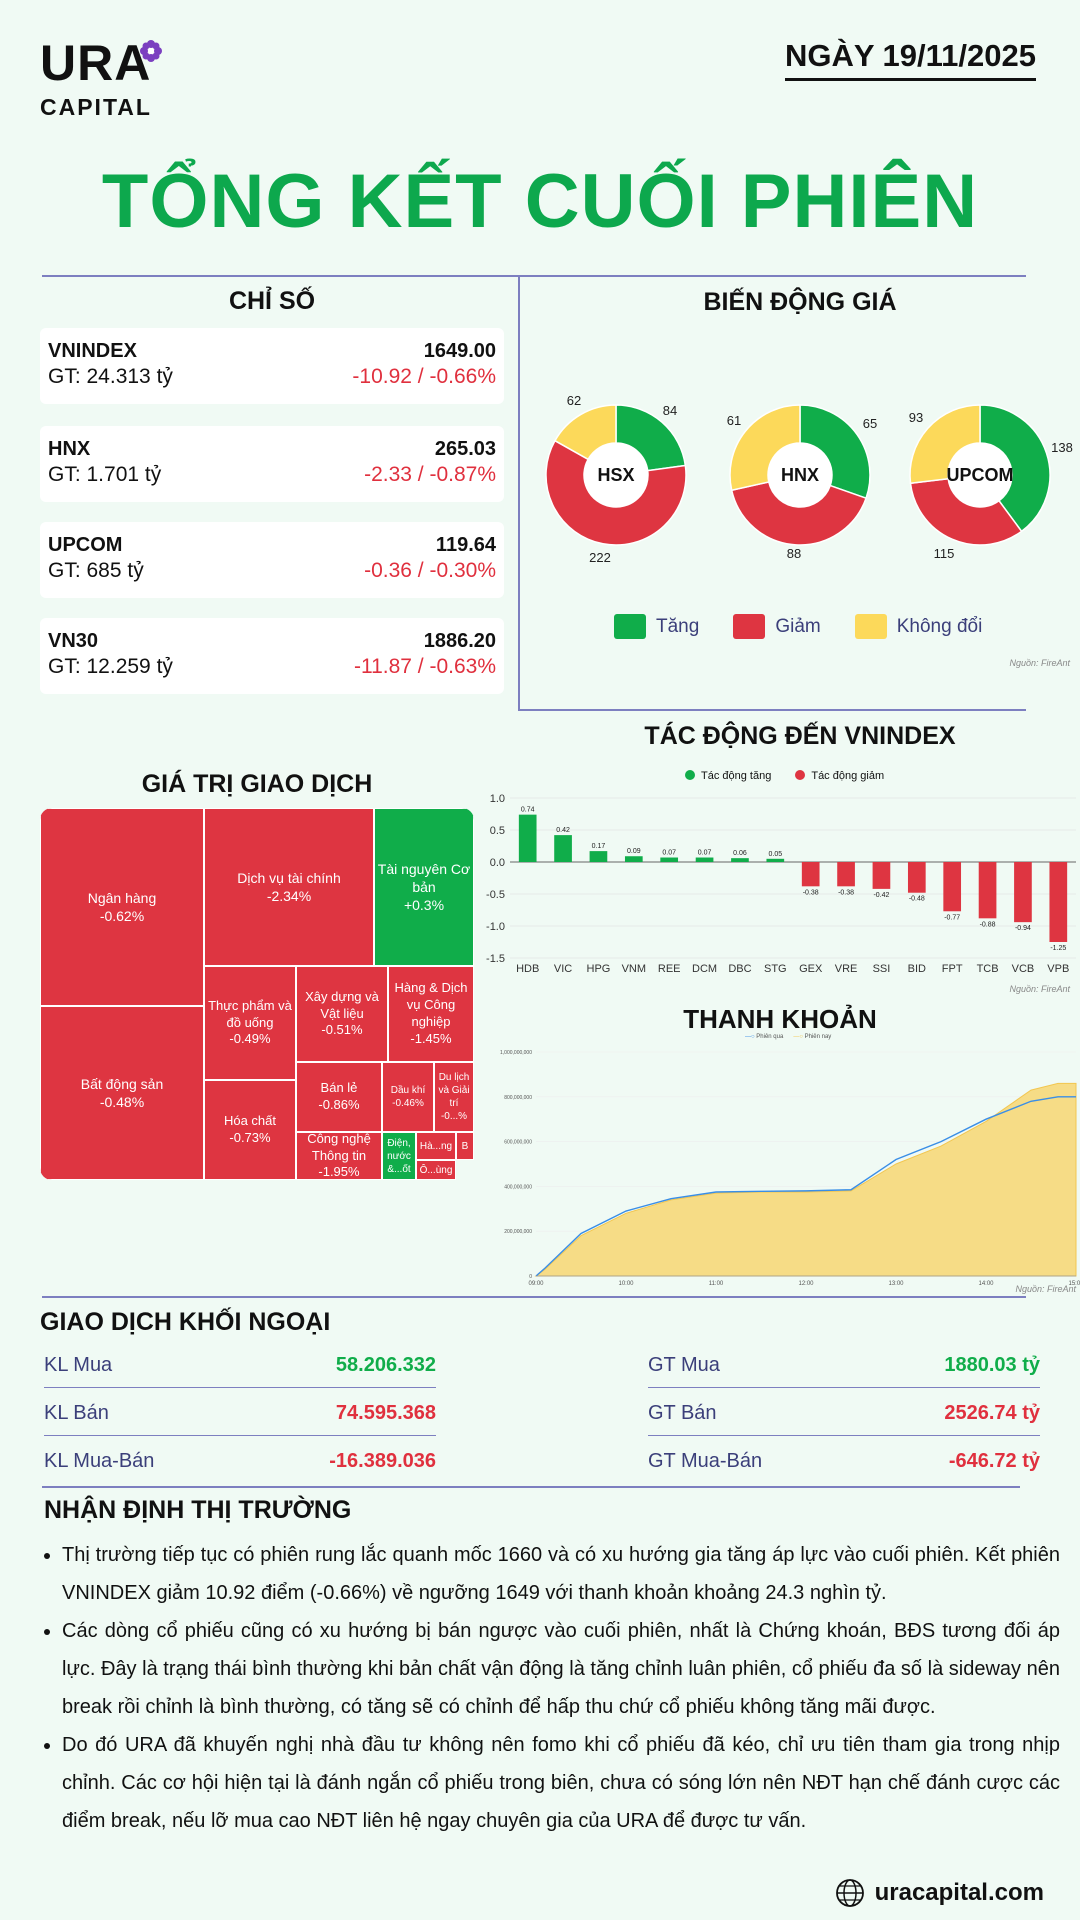 This screenshot has height=1920, width=1080. I want to click on price-moves-title: BIẾN ĐỘNG GIÁ, so click(800, 302).